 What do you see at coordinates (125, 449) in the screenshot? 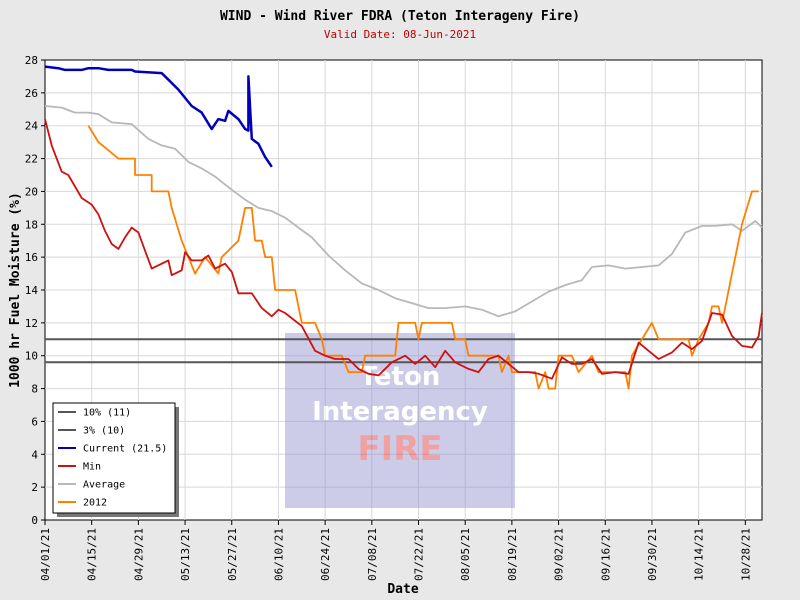
I see `legend-label: Current (21.5)` at bounding box center [125, 449].